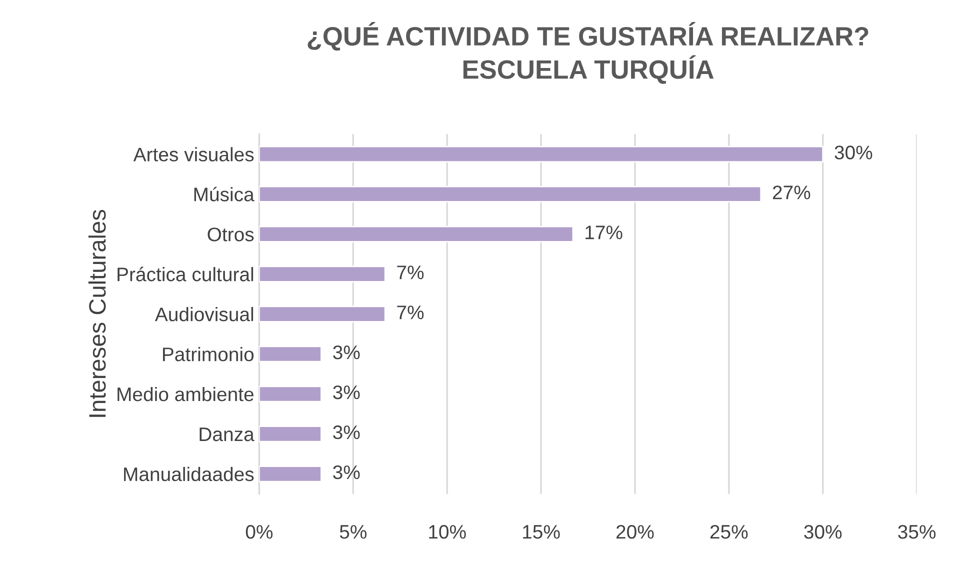 The height and width of the screenshot is (571, 953). I want to click on x-tick-label: 15%, so click(541, 532).